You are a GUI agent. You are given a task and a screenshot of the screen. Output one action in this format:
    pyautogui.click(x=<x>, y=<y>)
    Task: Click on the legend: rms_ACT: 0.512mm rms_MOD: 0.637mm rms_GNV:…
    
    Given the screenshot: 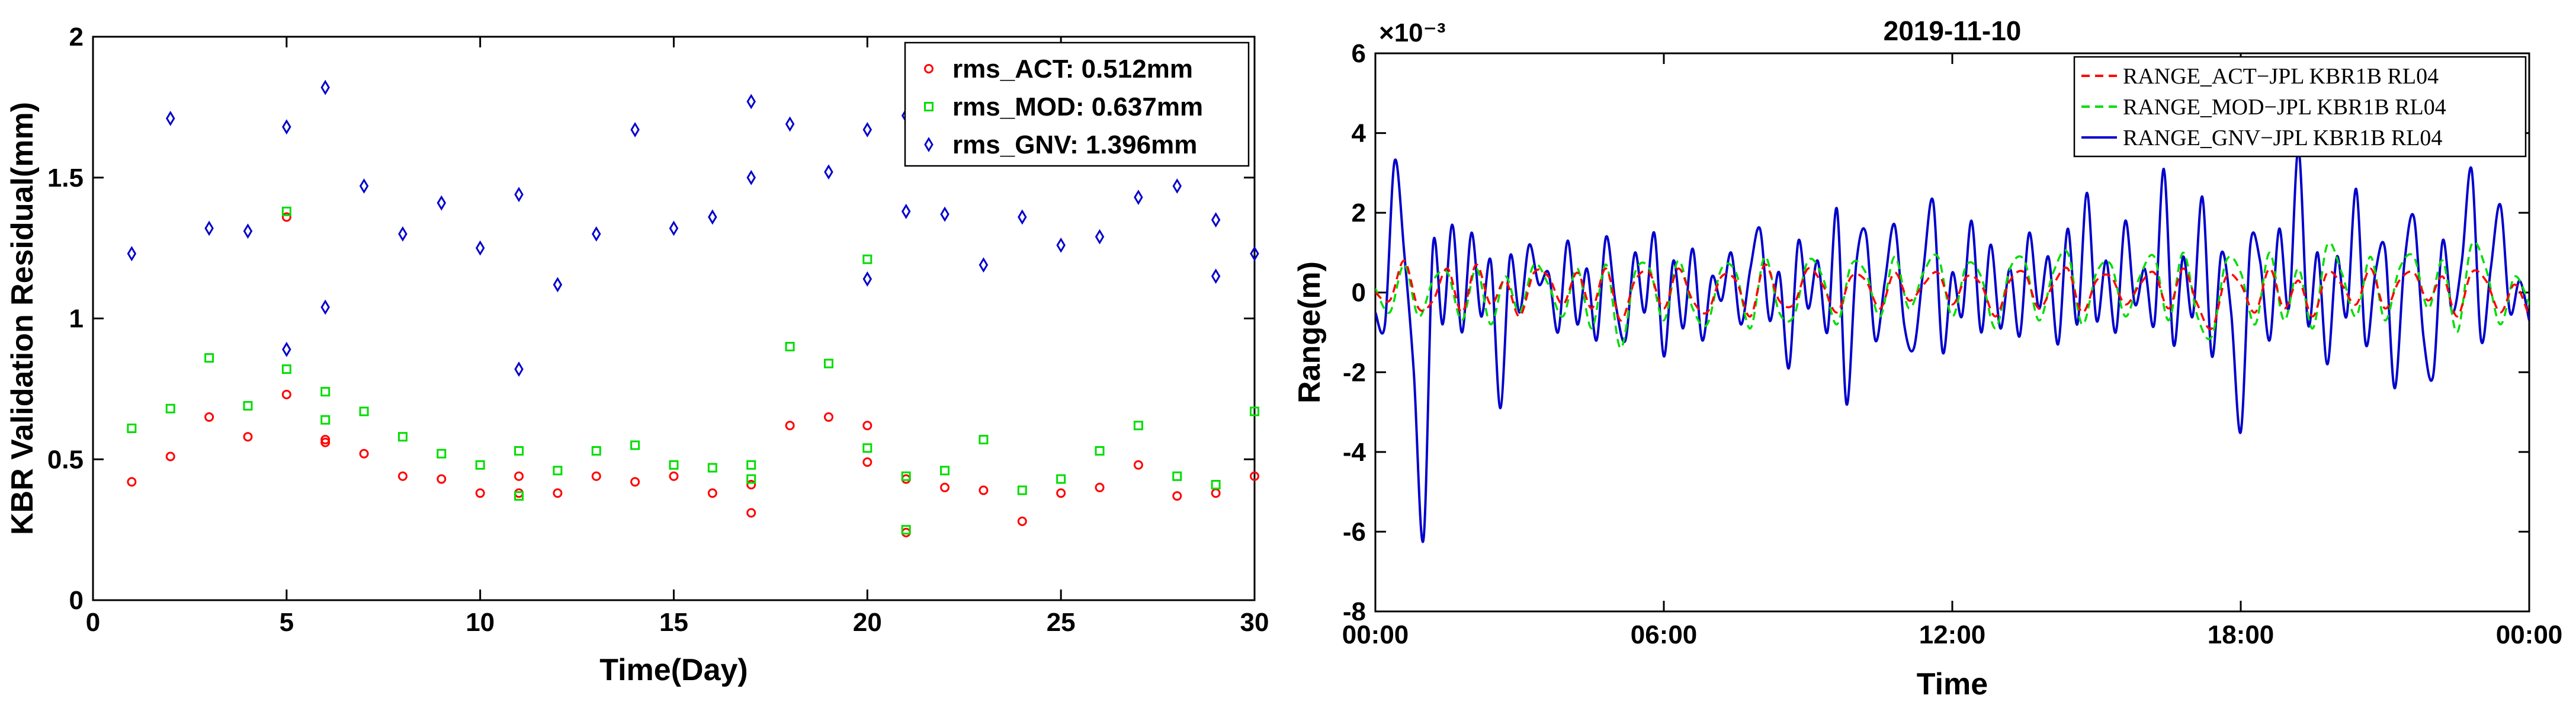 What is the action you would take?
    pyautogui.click(x=1077, y=104)
    